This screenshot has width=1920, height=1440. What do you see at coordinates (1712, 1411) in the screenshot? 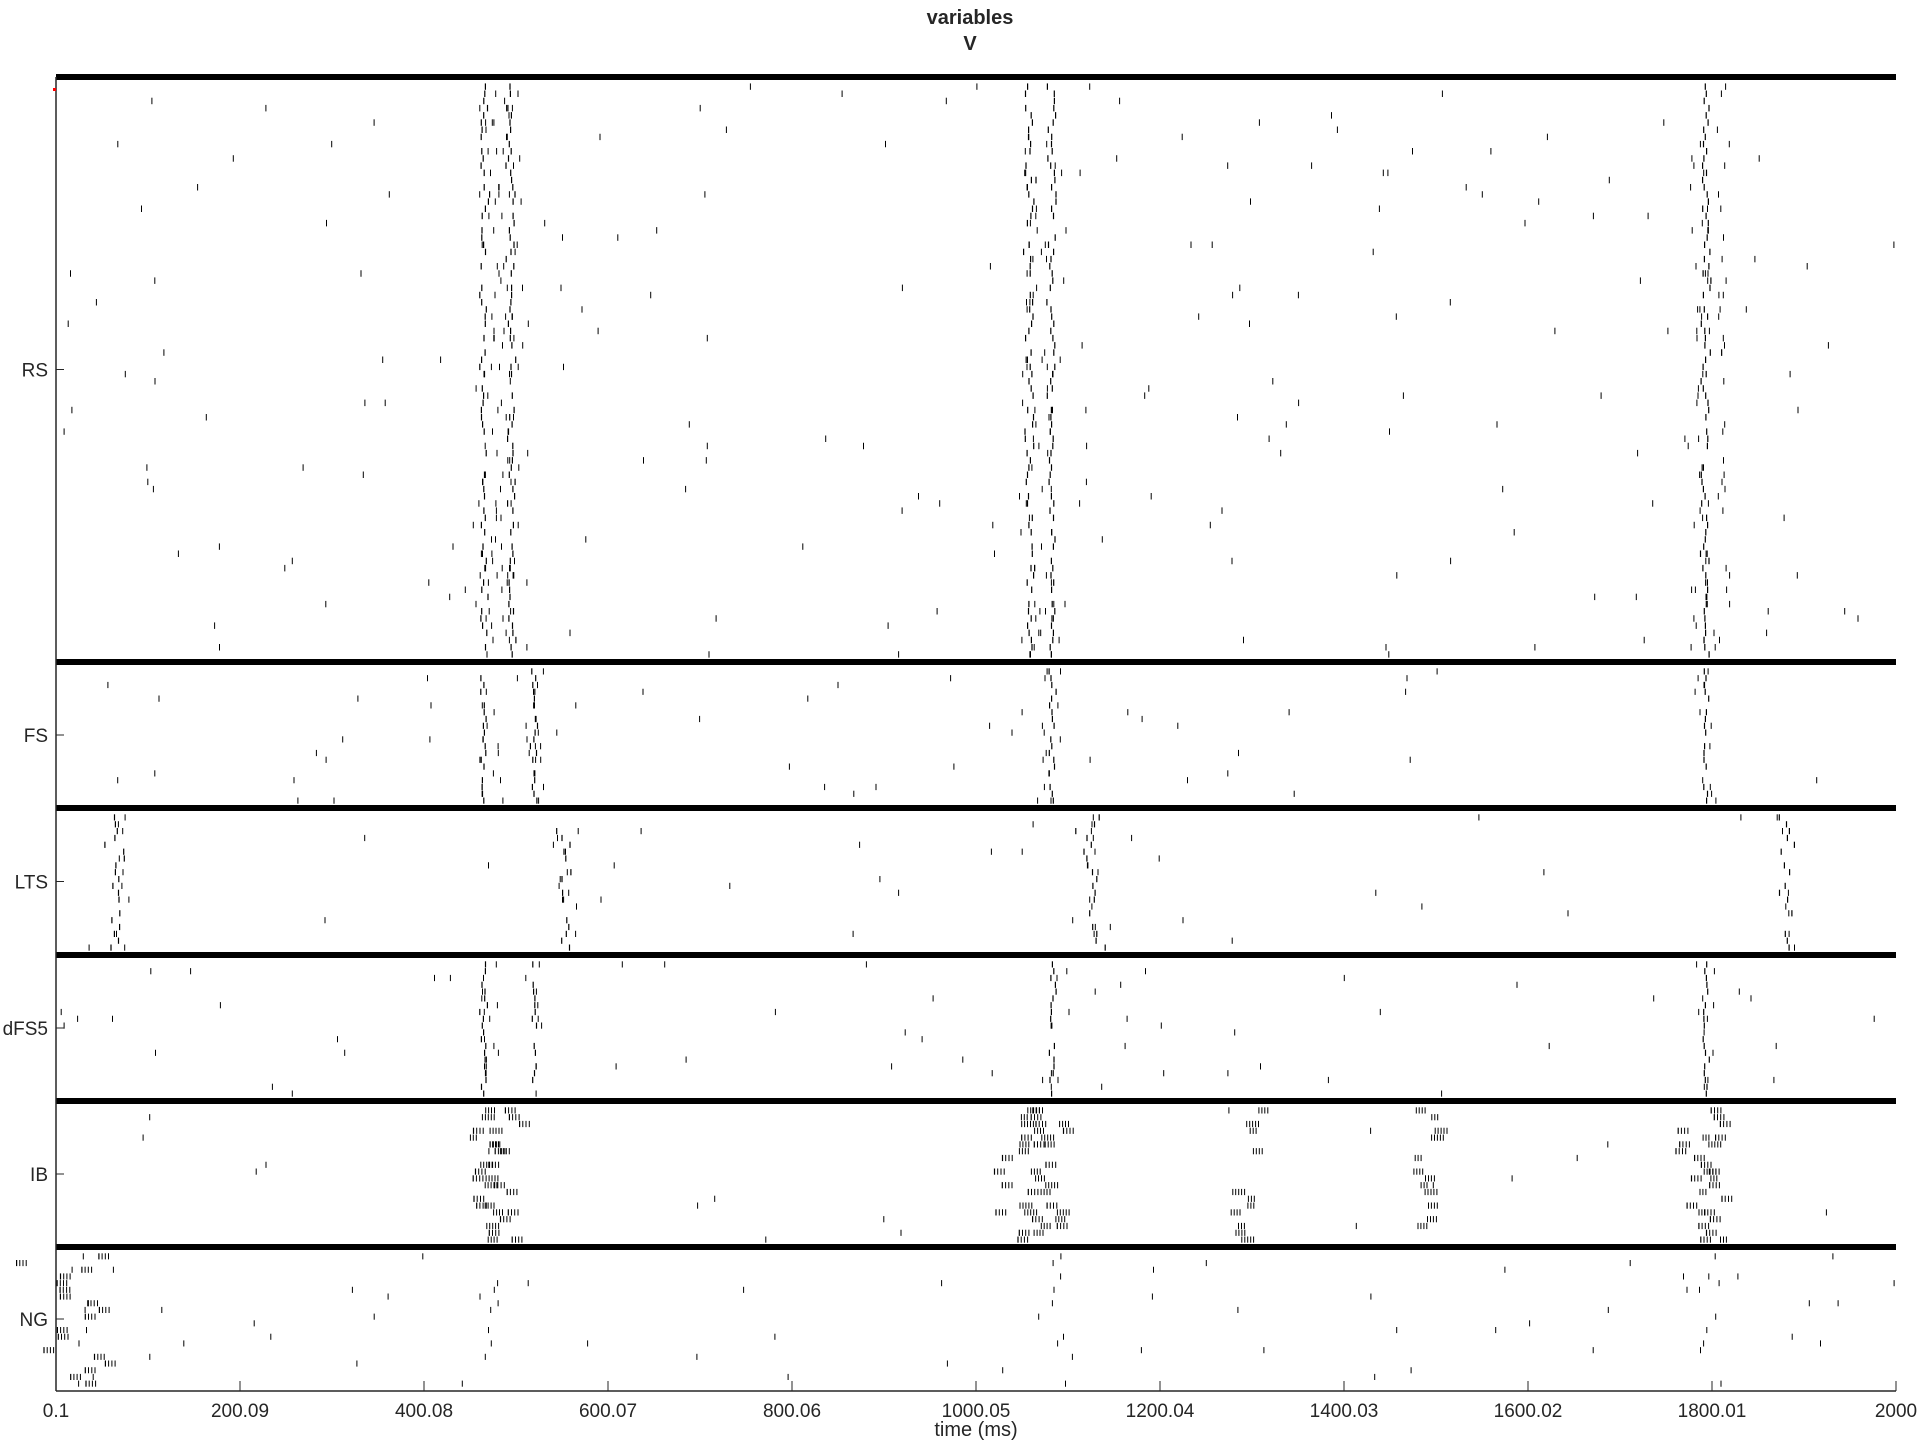
I see `x-tick-label-9: 1800.01` at bounding box center [1712, 1411].